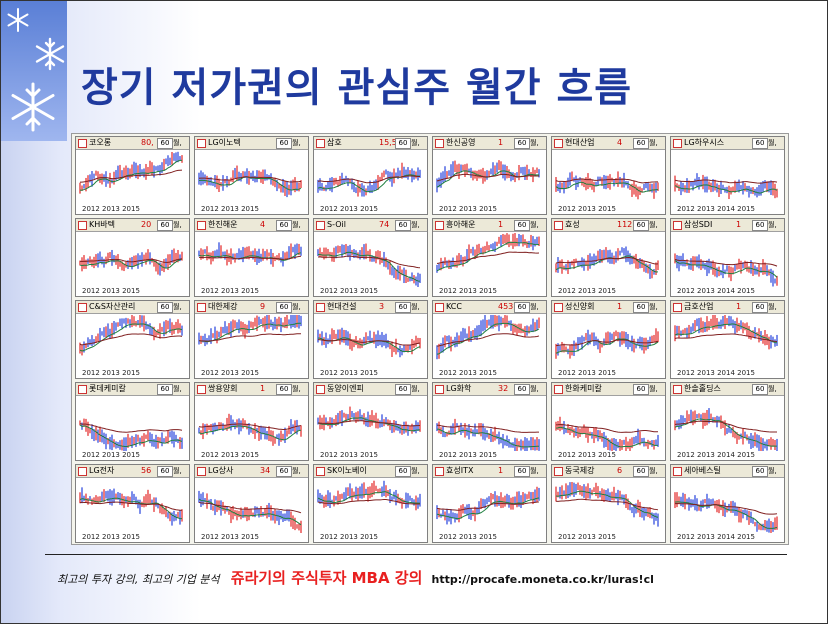  Describe the element at coordinates (489, 175) in the screenshot. I see `stock-chart-panel: 한신공영 1 60 월, 2012 2013 2015` at that location.